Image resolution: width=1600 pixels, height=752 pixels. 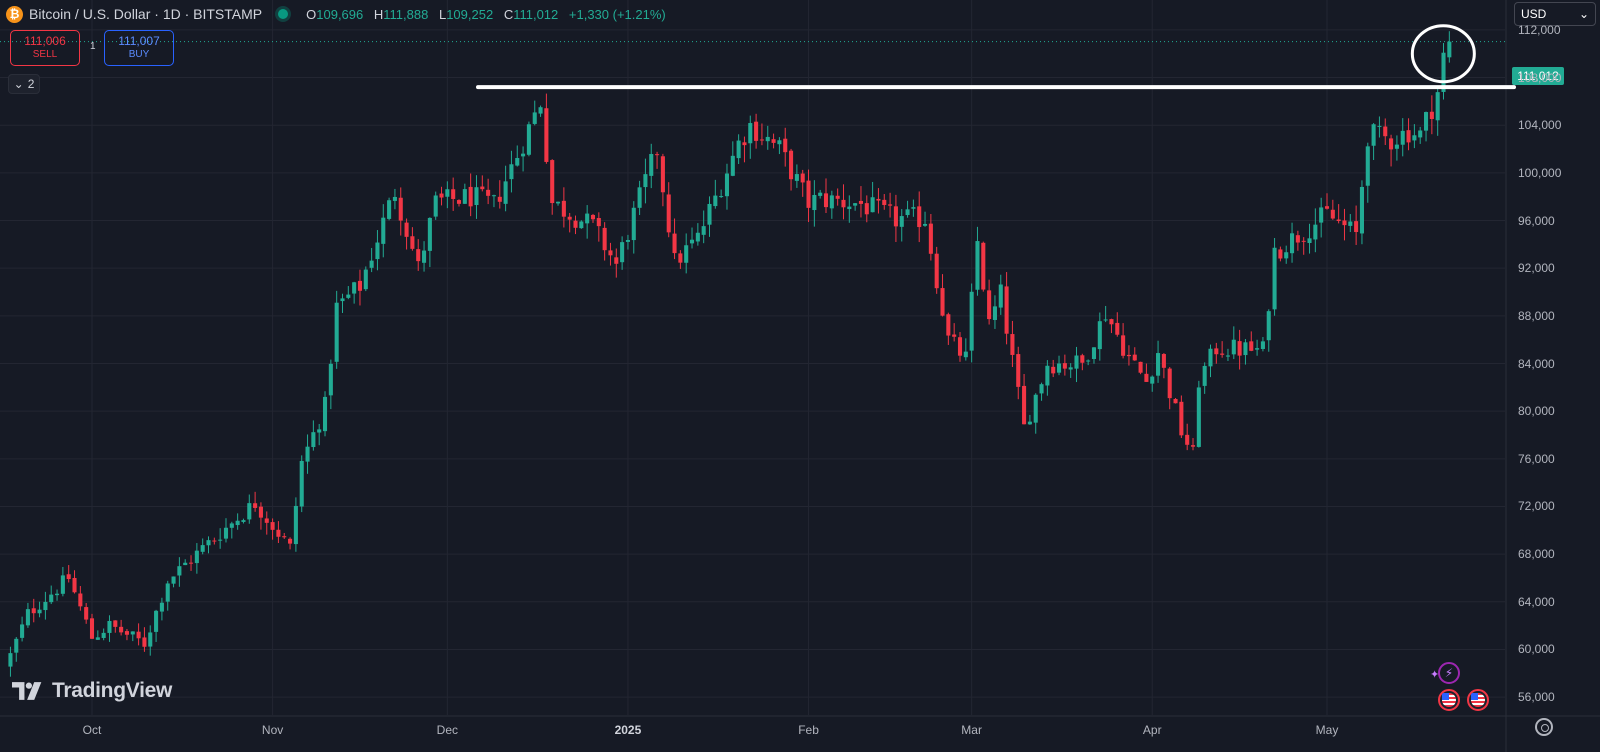 I want to click on indicators-toggle-button: ⌄ 2, so click(x=24, y=84).